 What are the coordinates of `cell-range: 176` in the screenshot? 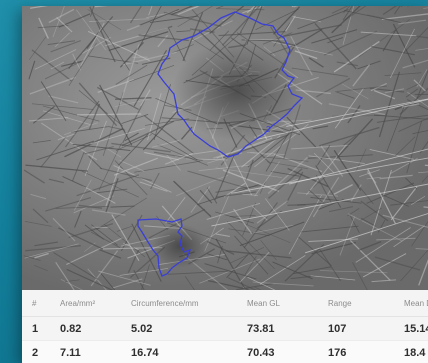 It's located at (360, 351).